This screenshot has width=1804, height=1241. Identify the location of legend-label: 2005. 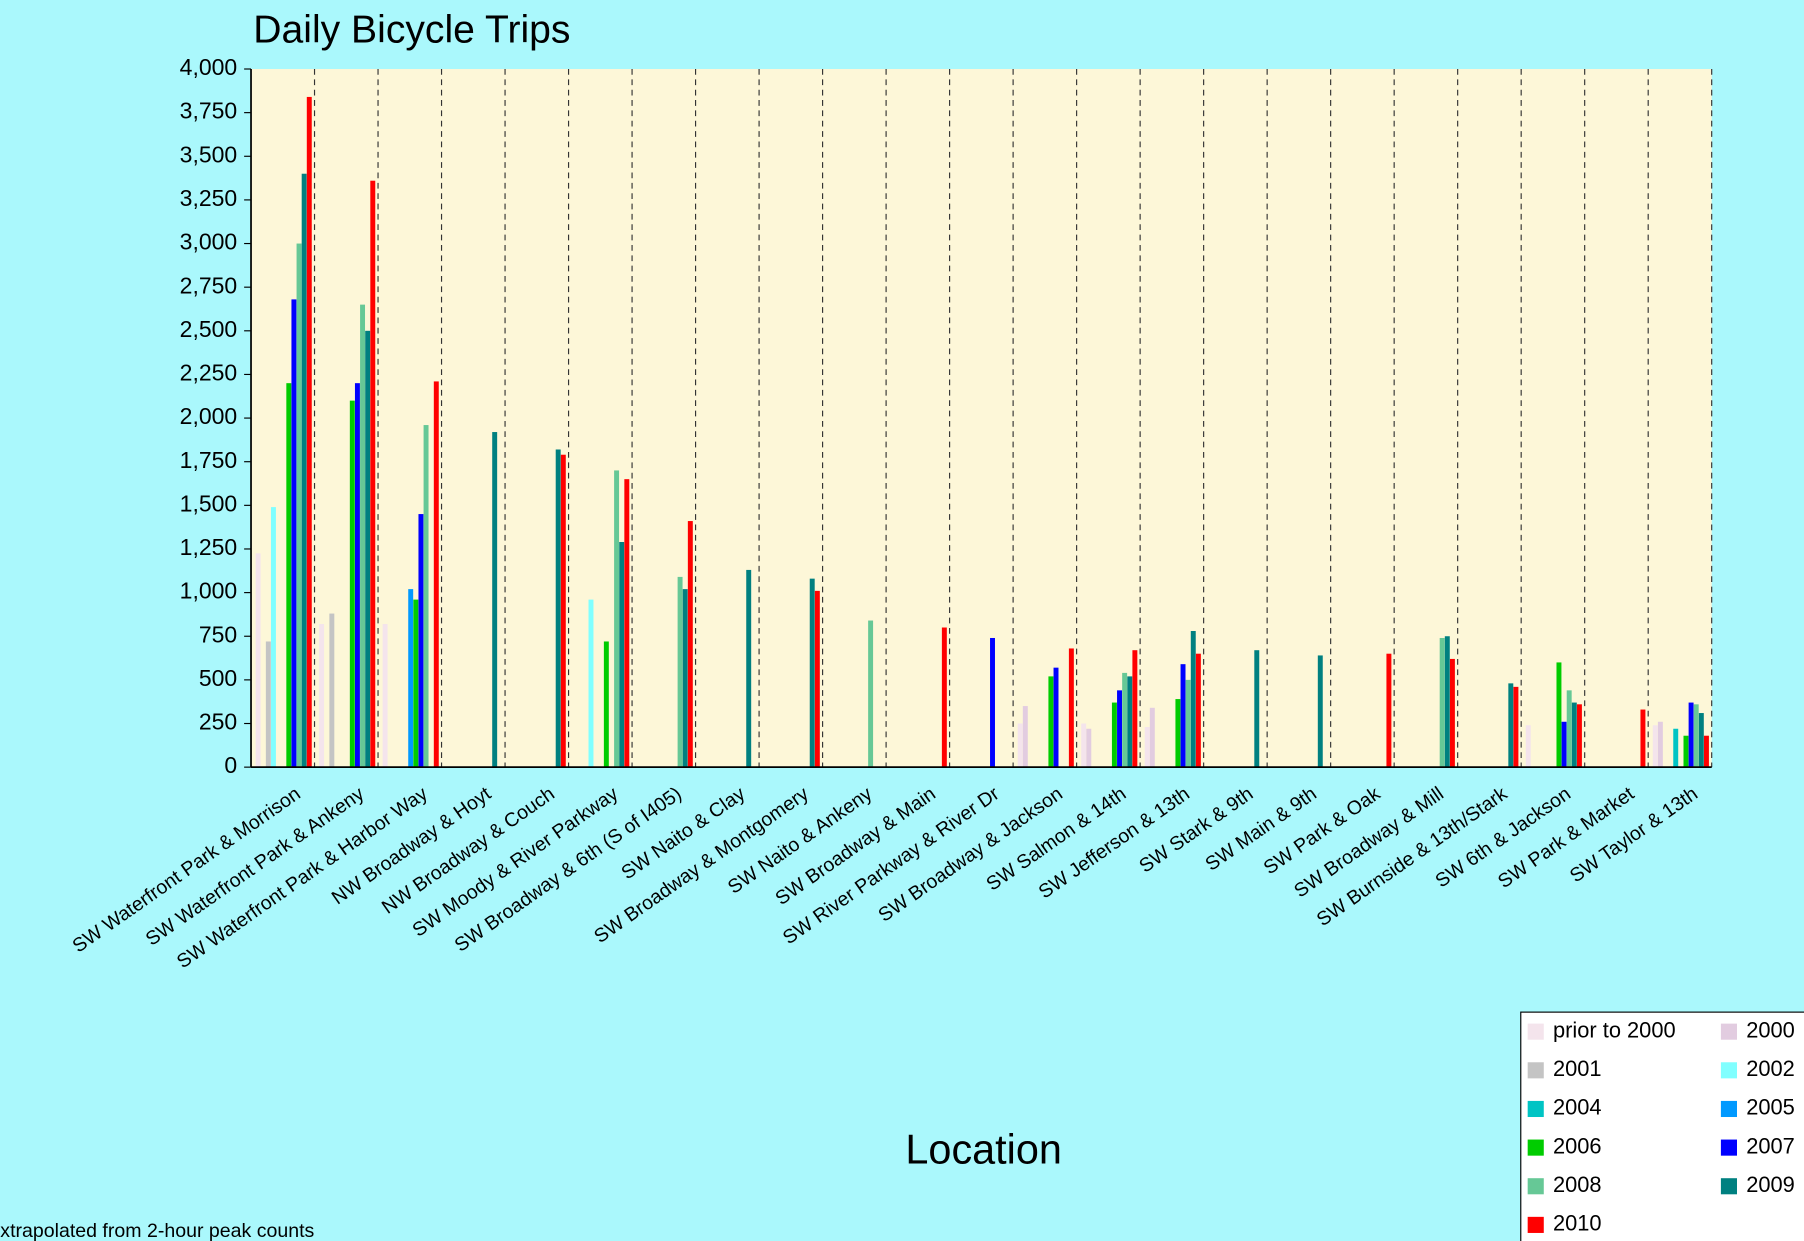
(1770, 1107).